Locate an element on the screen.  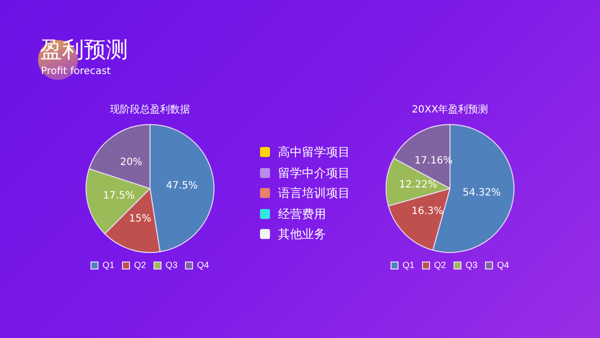
text: Profit forecast is located at coordinates (76, 72).